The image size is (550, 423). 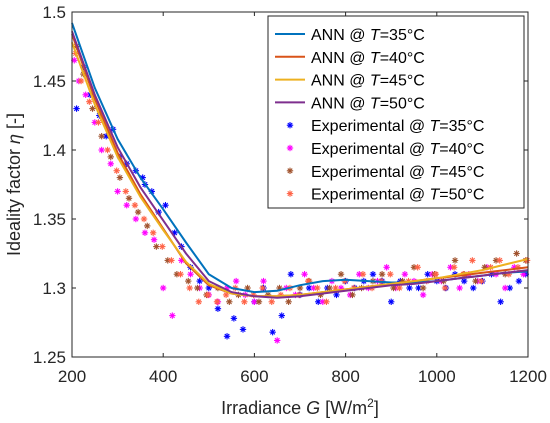 What do you see at coordinates (49, 357) in the screenshot?
I see `y-tick-label: 1.25` at bounding box center [49, 357].